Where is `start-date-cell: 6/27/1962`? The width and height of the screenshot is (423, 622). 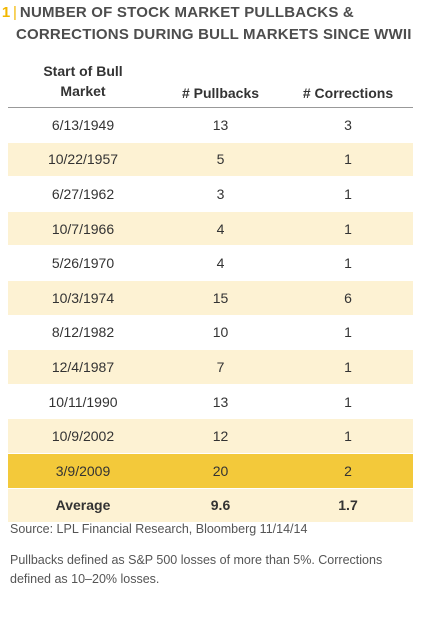 start-date-cell: 6/27/1962 is located at coordinates (83, 194).